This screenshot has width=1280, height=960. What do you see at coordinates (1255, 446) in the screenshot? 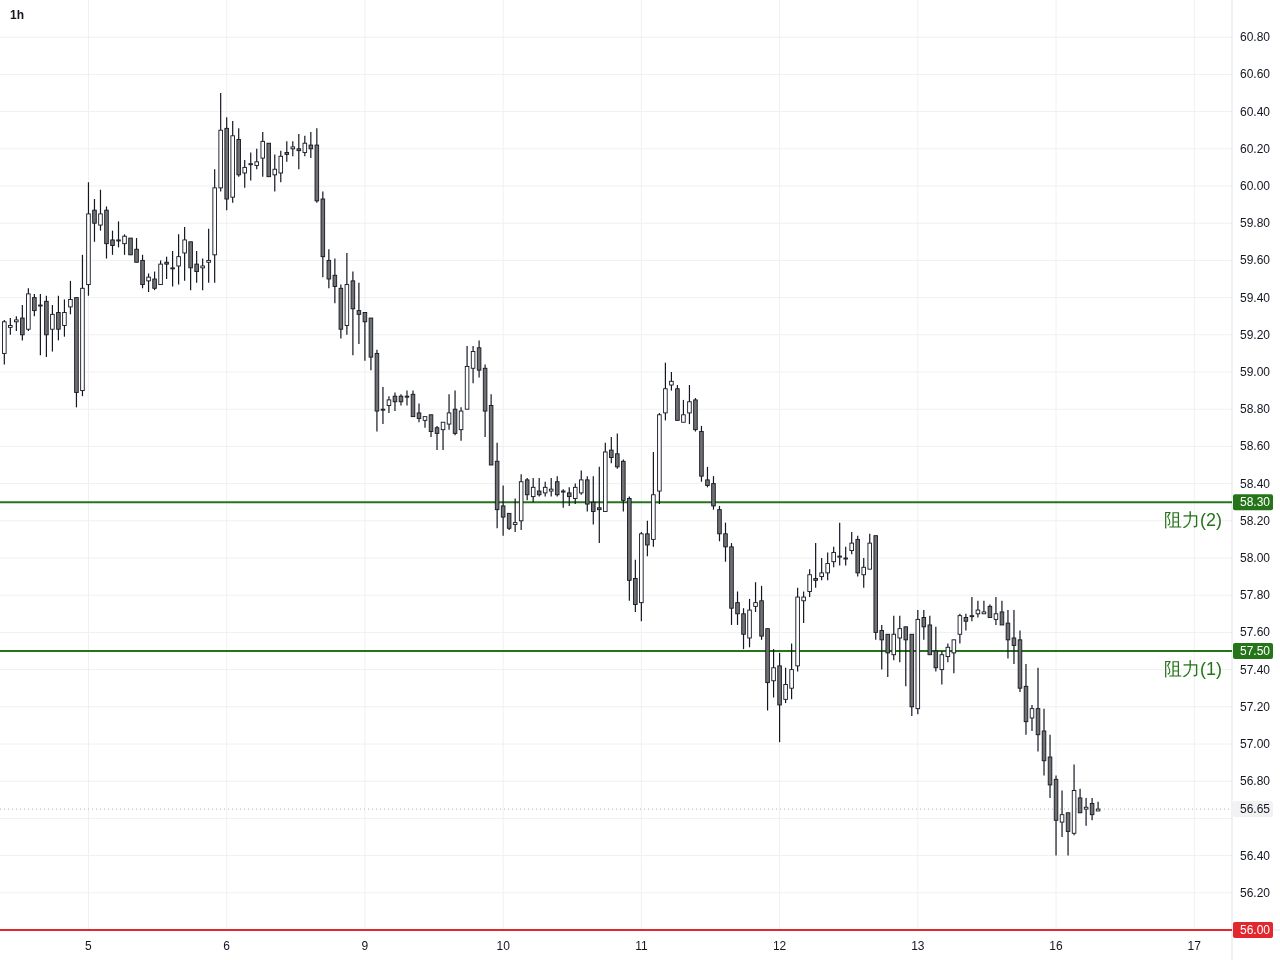
I see `y-tick-label: 58.60` at bounding box center [1255, 446].